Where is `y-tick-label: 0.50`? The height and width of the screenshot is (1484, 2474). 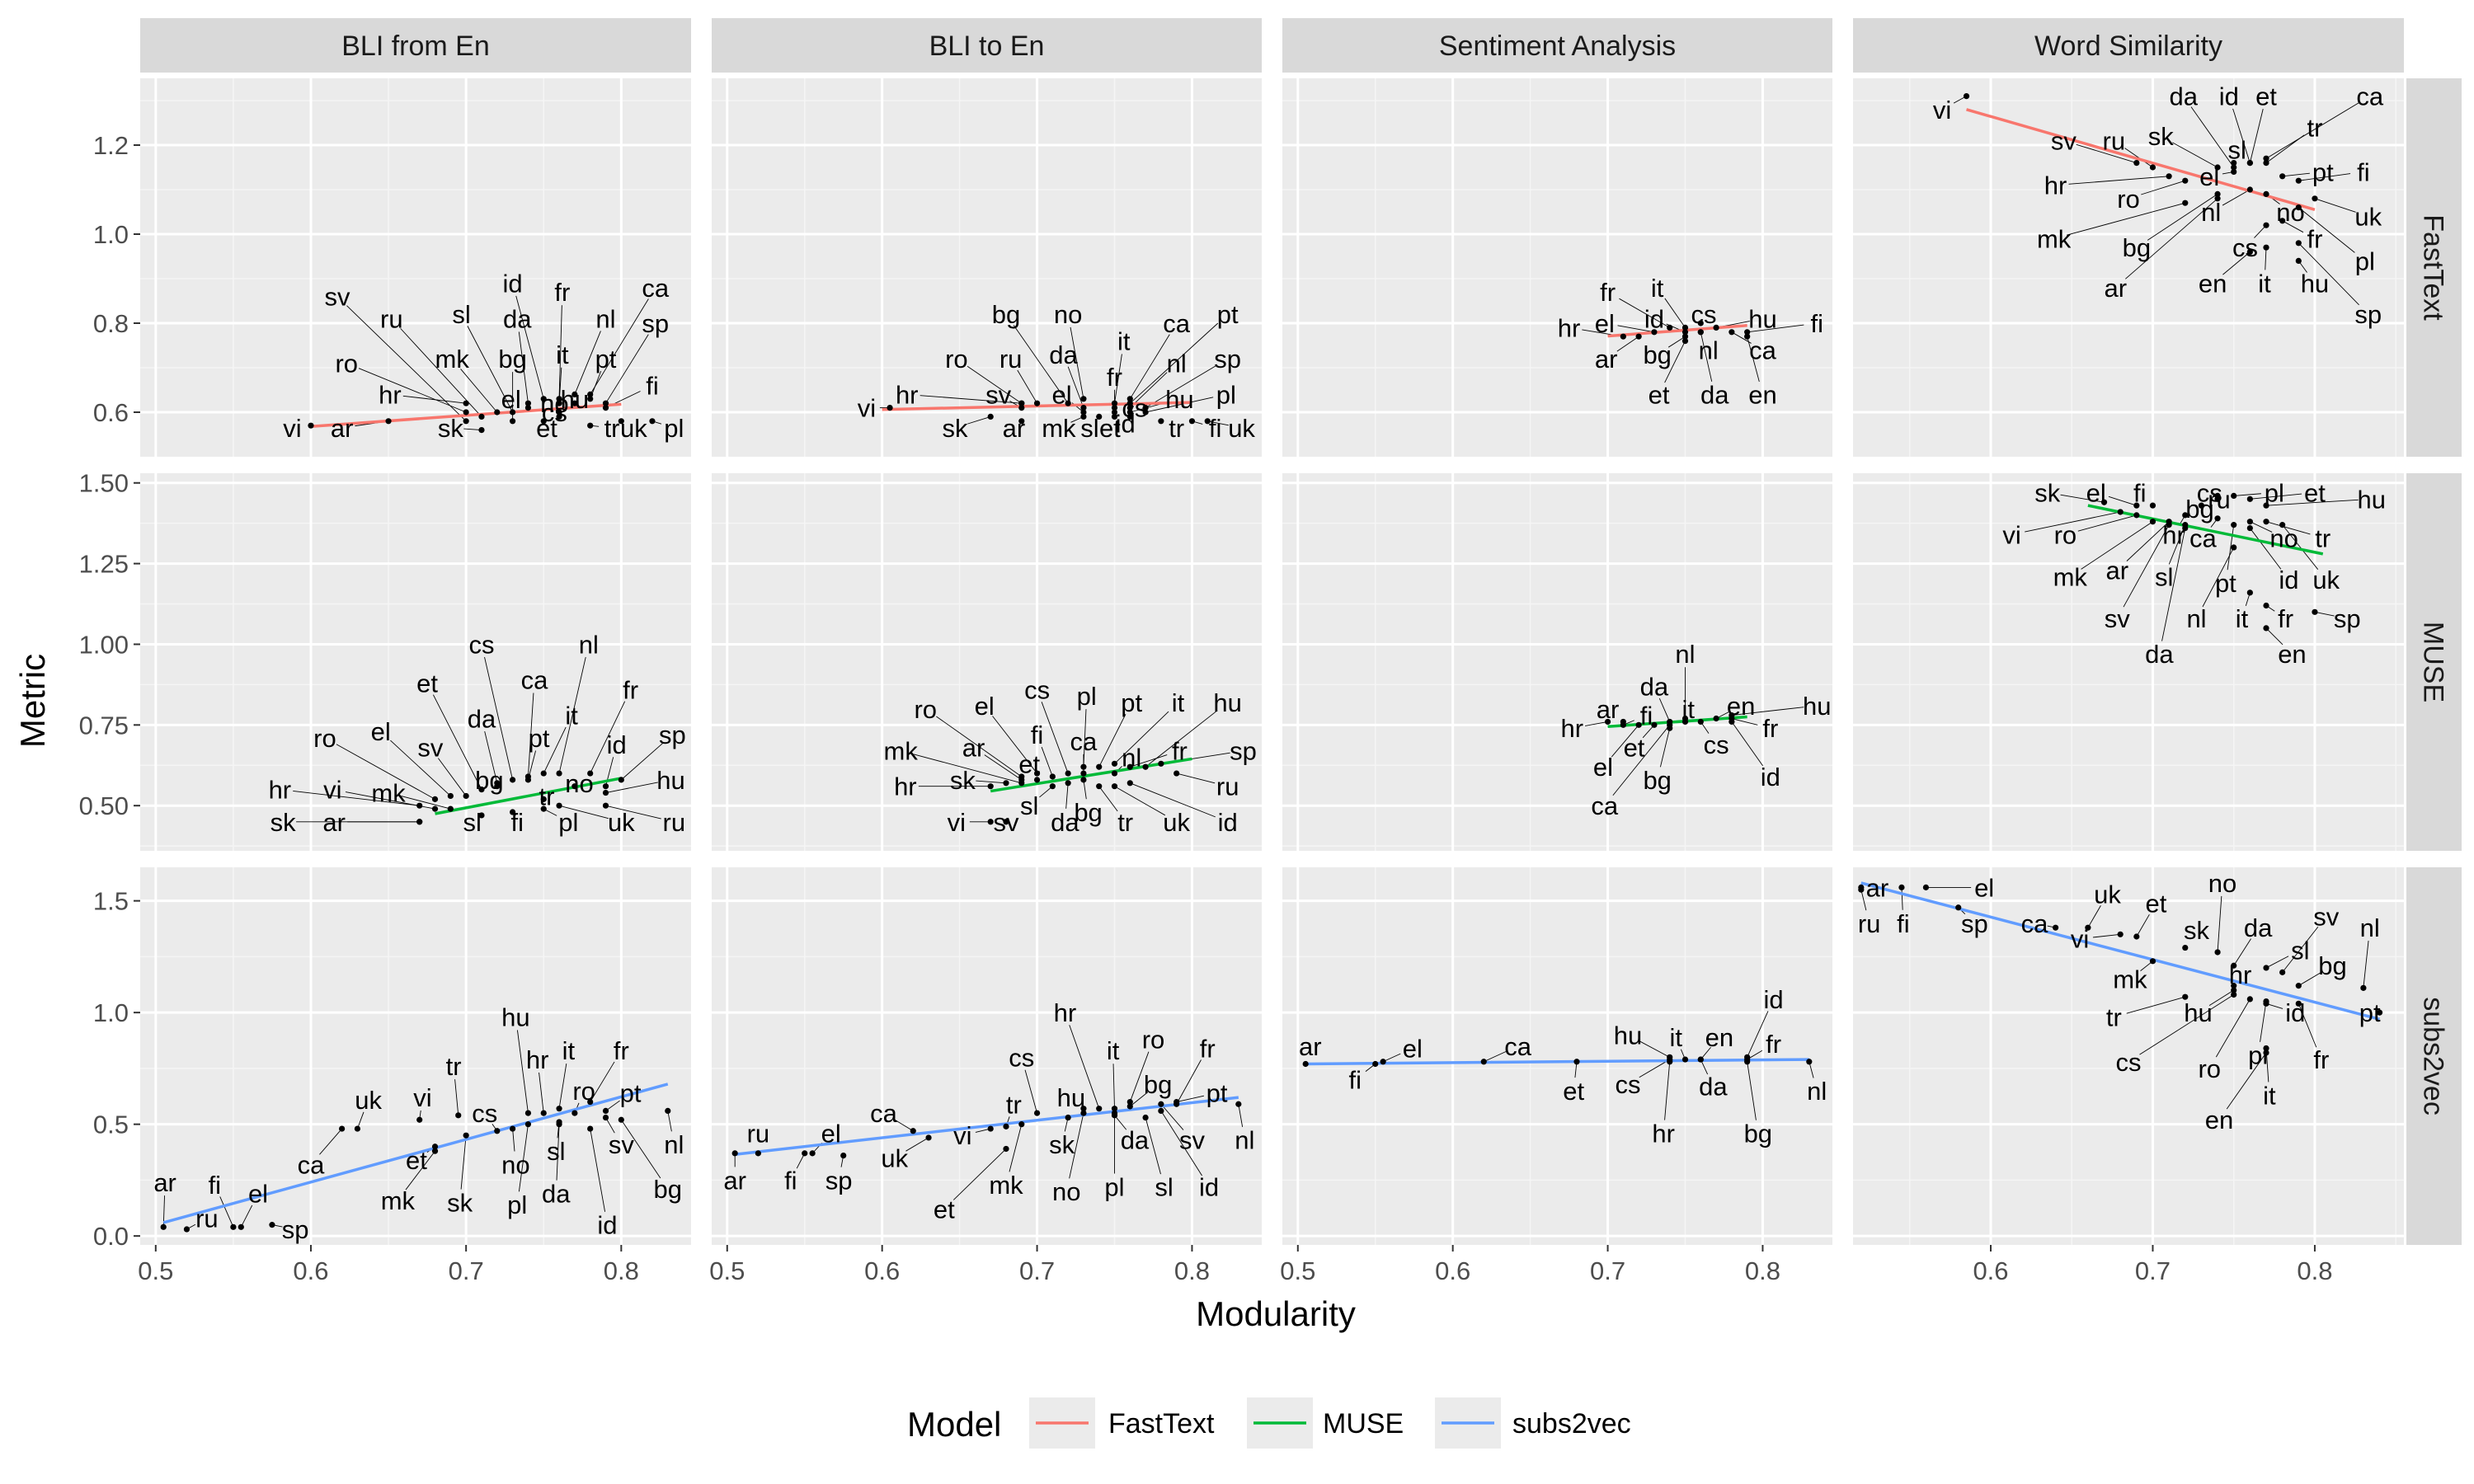
y-tick-label: 0.50 is located at coordinates (104, 805).